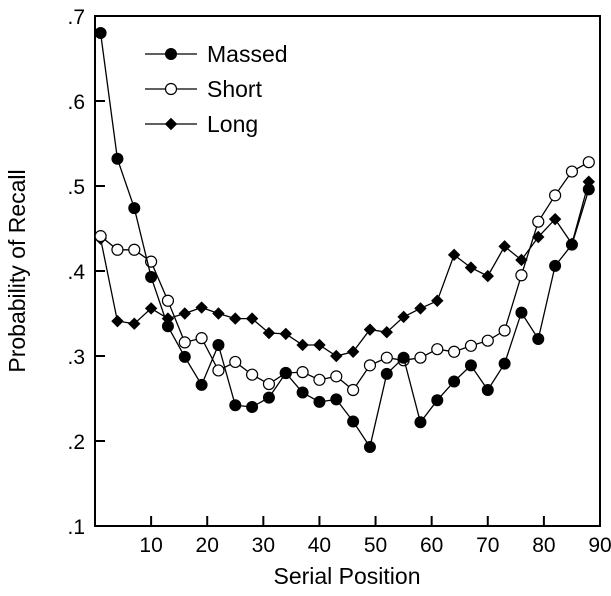  I want to click on x-axis-ticks: 10 20 30 40 50 60 70 80 90, so click(375, 536).